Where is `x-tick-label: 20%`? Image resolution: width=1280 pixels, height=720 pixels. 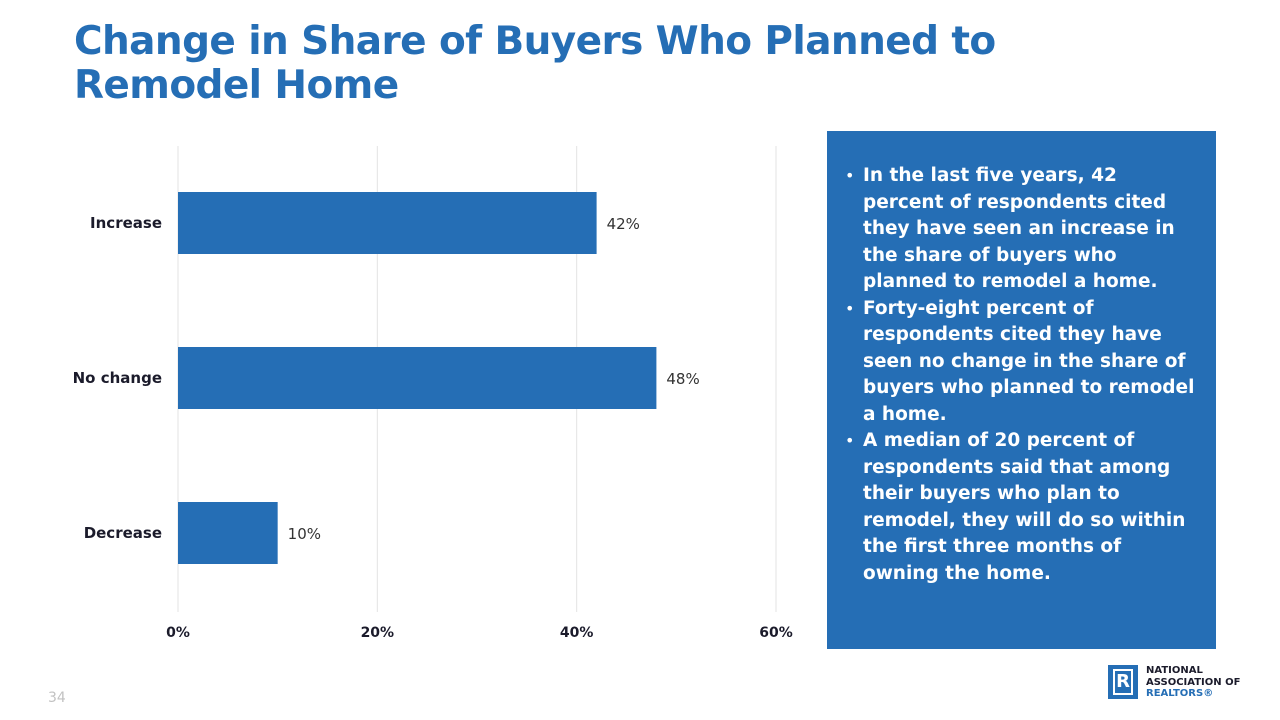
x-tick-label: 20% is located at coordinates (378, 633).